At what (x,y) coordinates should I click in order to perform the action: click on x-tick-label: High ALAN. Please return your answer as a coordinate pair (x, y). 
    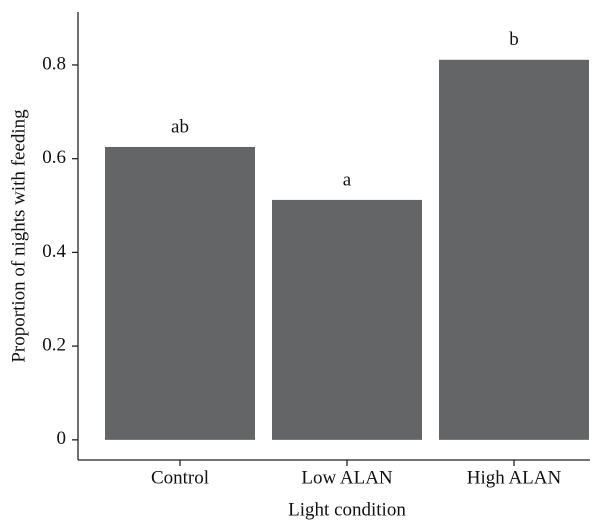
    Looking at the image, I should click on (514, 477).